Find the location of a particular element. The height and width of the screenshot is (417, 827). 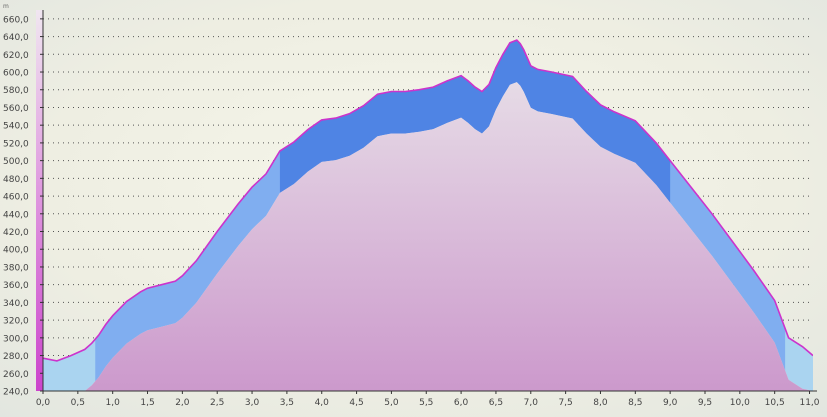

y-tick-label: 660,0 is located at coordinates (16, 20).